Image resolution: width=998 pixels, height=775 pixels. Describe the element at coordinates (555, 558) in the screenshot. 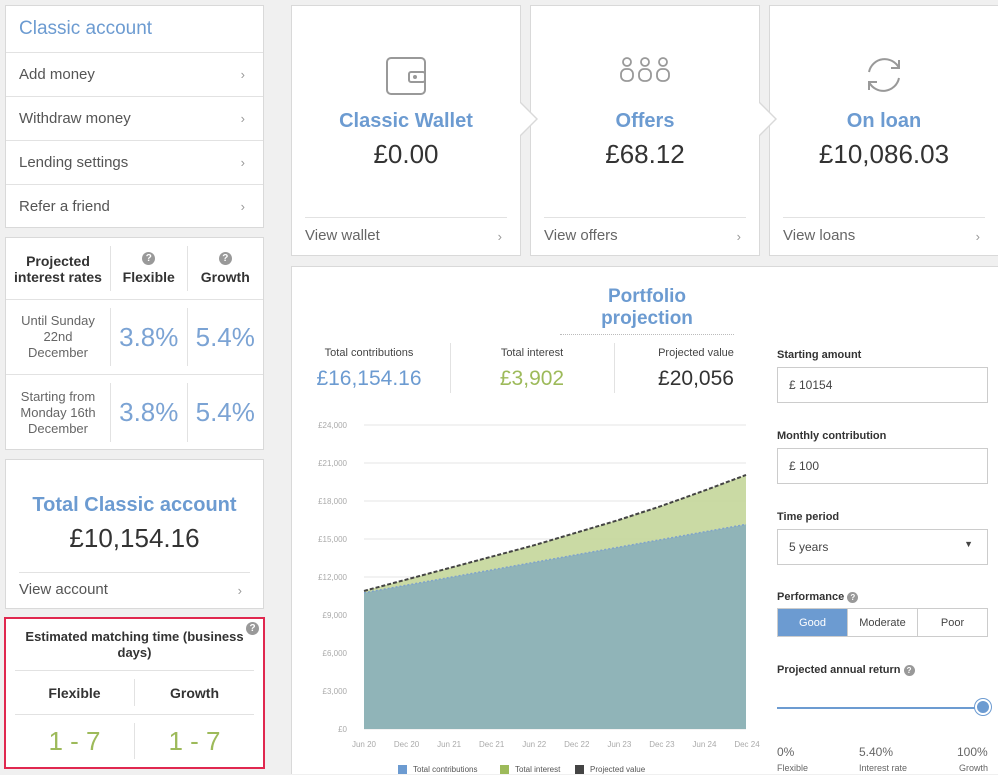

I see `contributions-line` at that location.